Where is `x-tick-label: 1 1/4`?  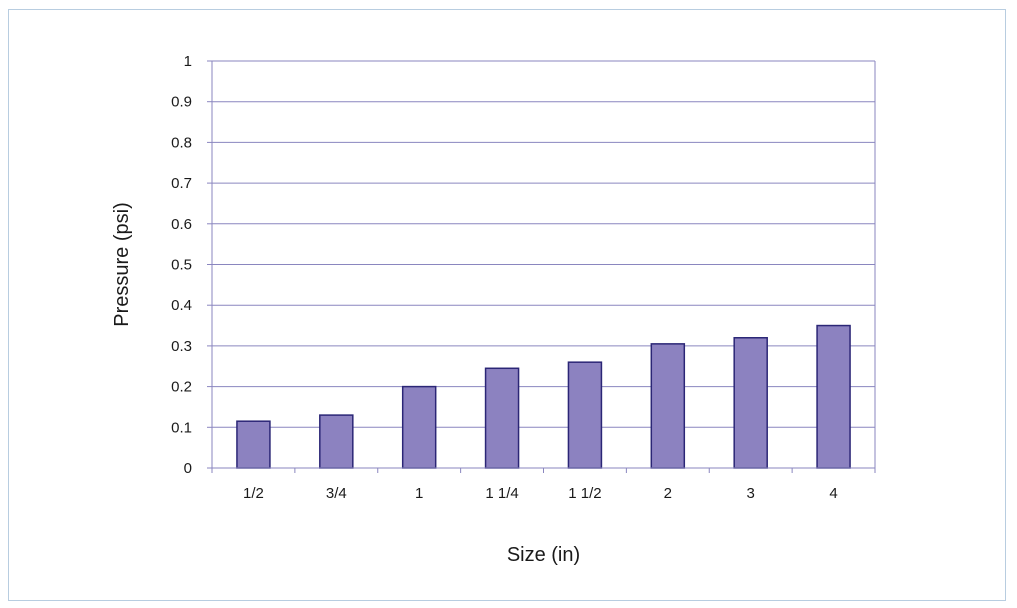 x-tick-label: 1 1/4 is located at coordinates (501, 493).